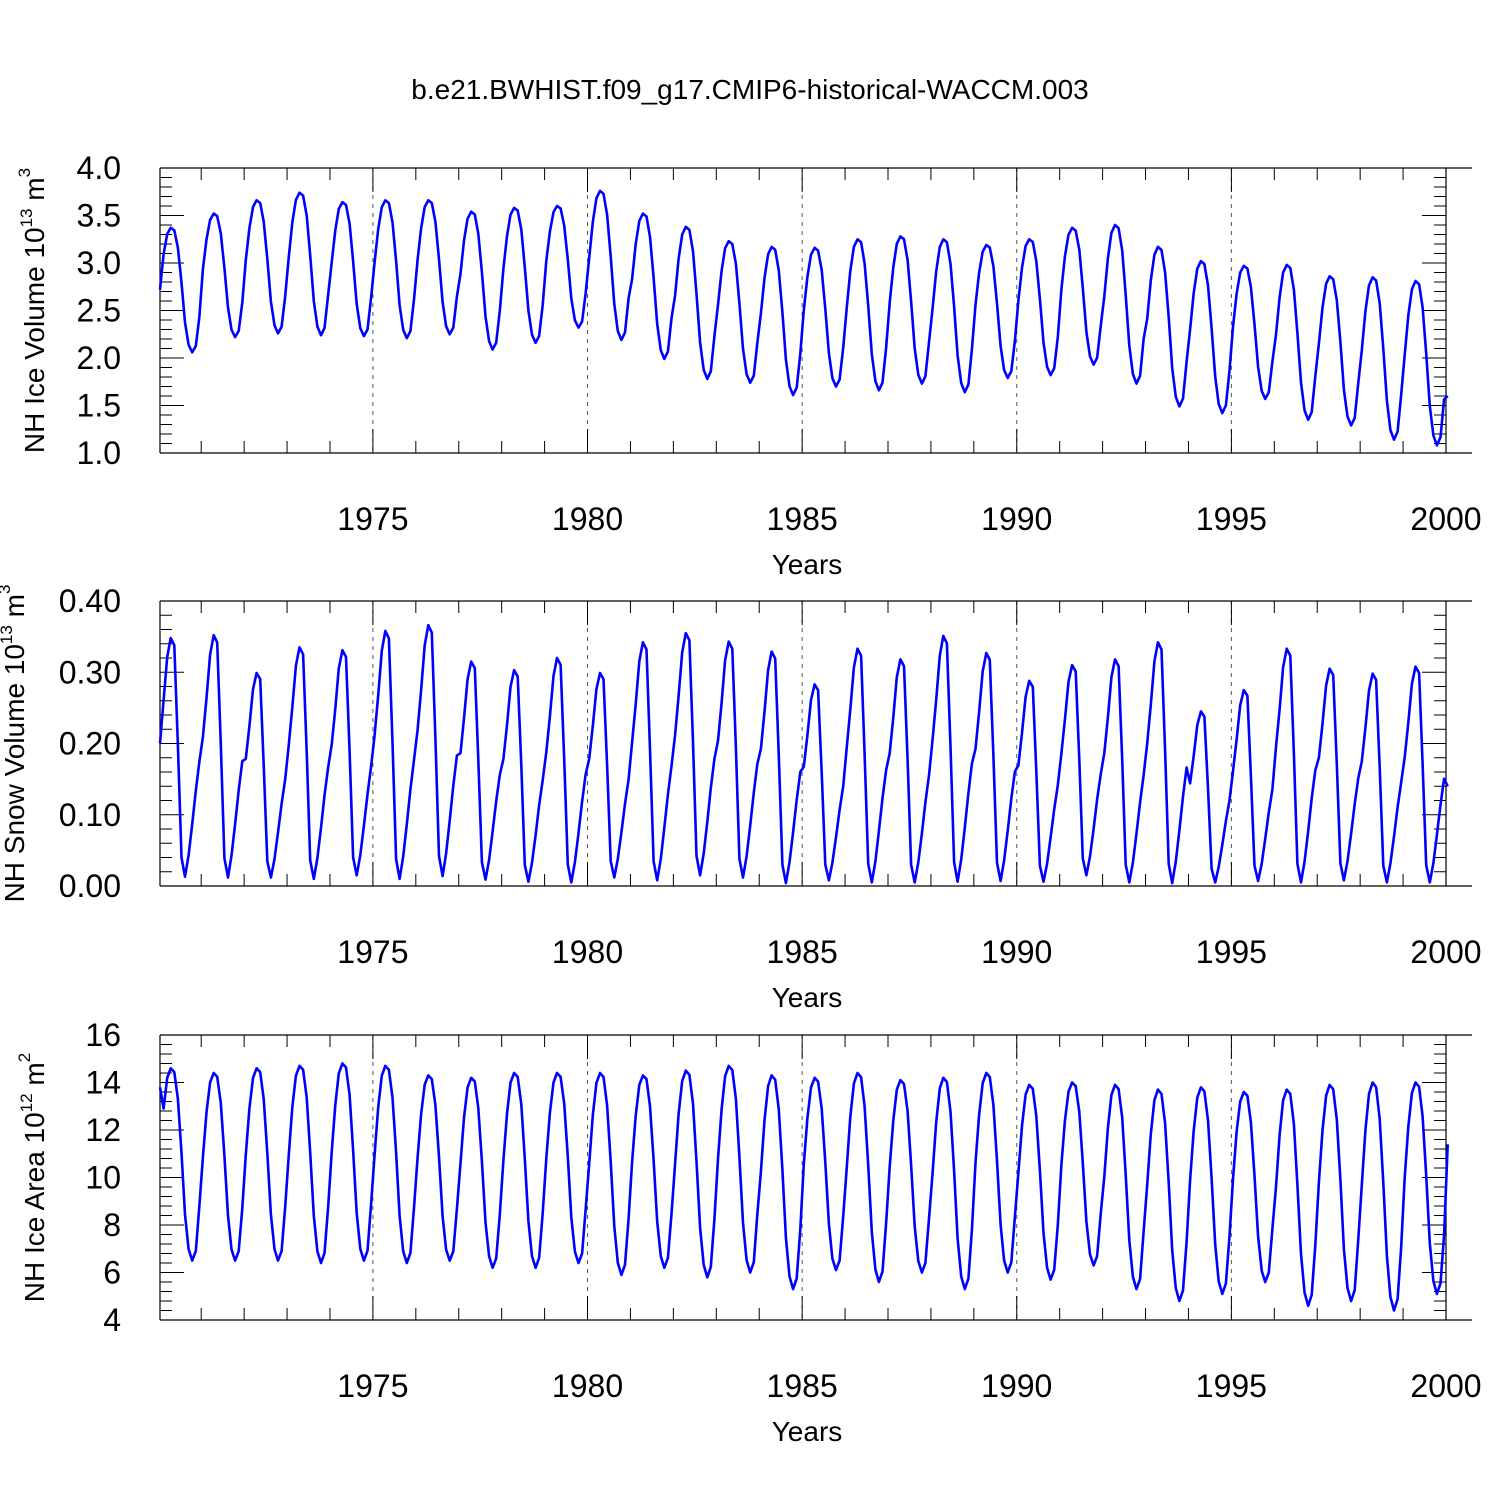 The height and width of the screenshot is (1500, 1500). I want to click on y-tick-label: 4, so click(112, 1320).